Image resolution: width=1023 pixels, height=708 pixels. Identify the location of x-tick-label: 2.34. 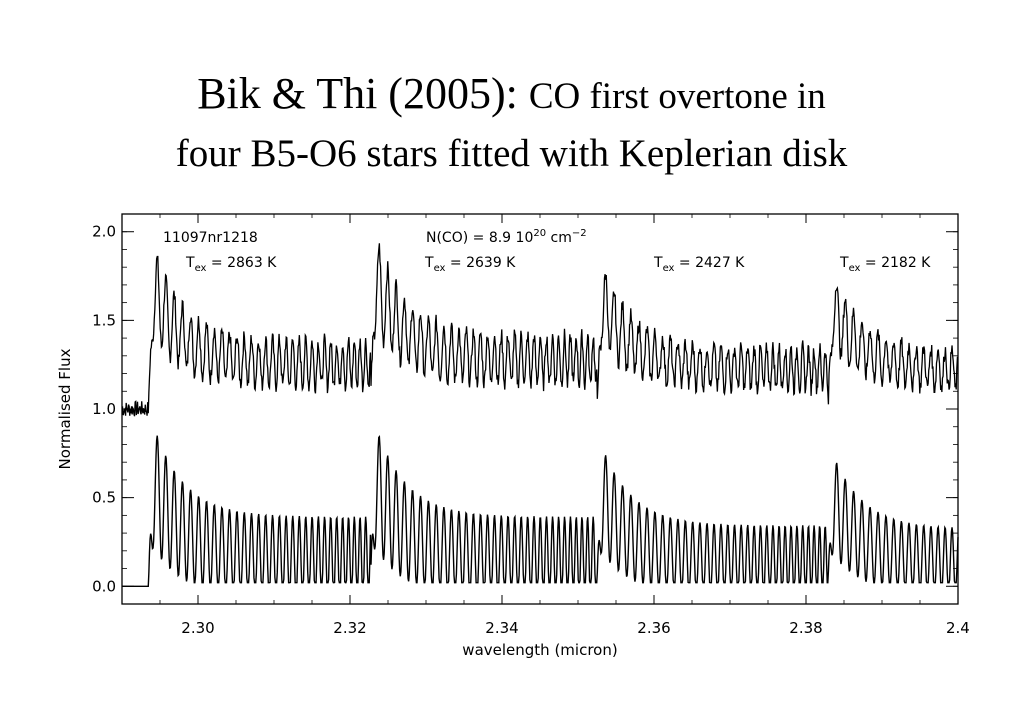
(501, 628).